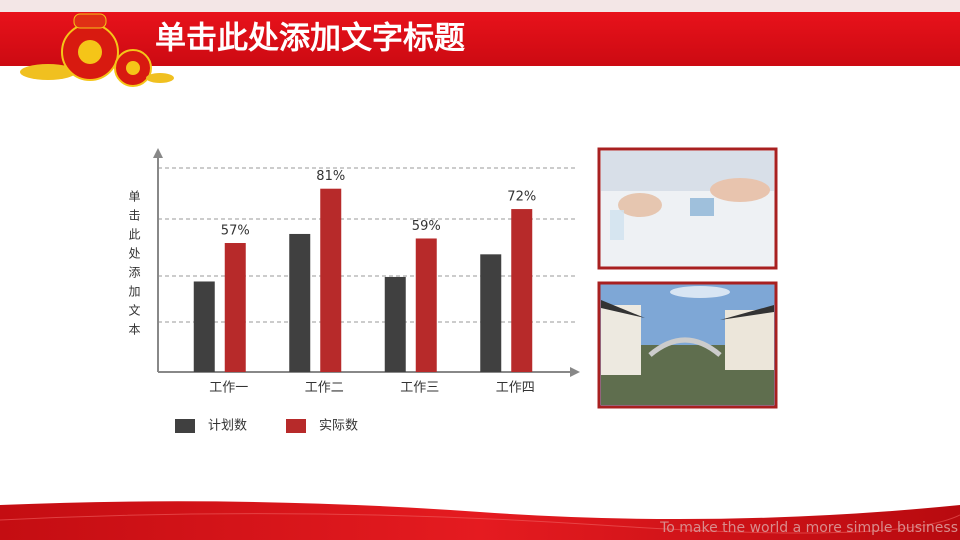  I want to click on header-band, so click(480, 39).